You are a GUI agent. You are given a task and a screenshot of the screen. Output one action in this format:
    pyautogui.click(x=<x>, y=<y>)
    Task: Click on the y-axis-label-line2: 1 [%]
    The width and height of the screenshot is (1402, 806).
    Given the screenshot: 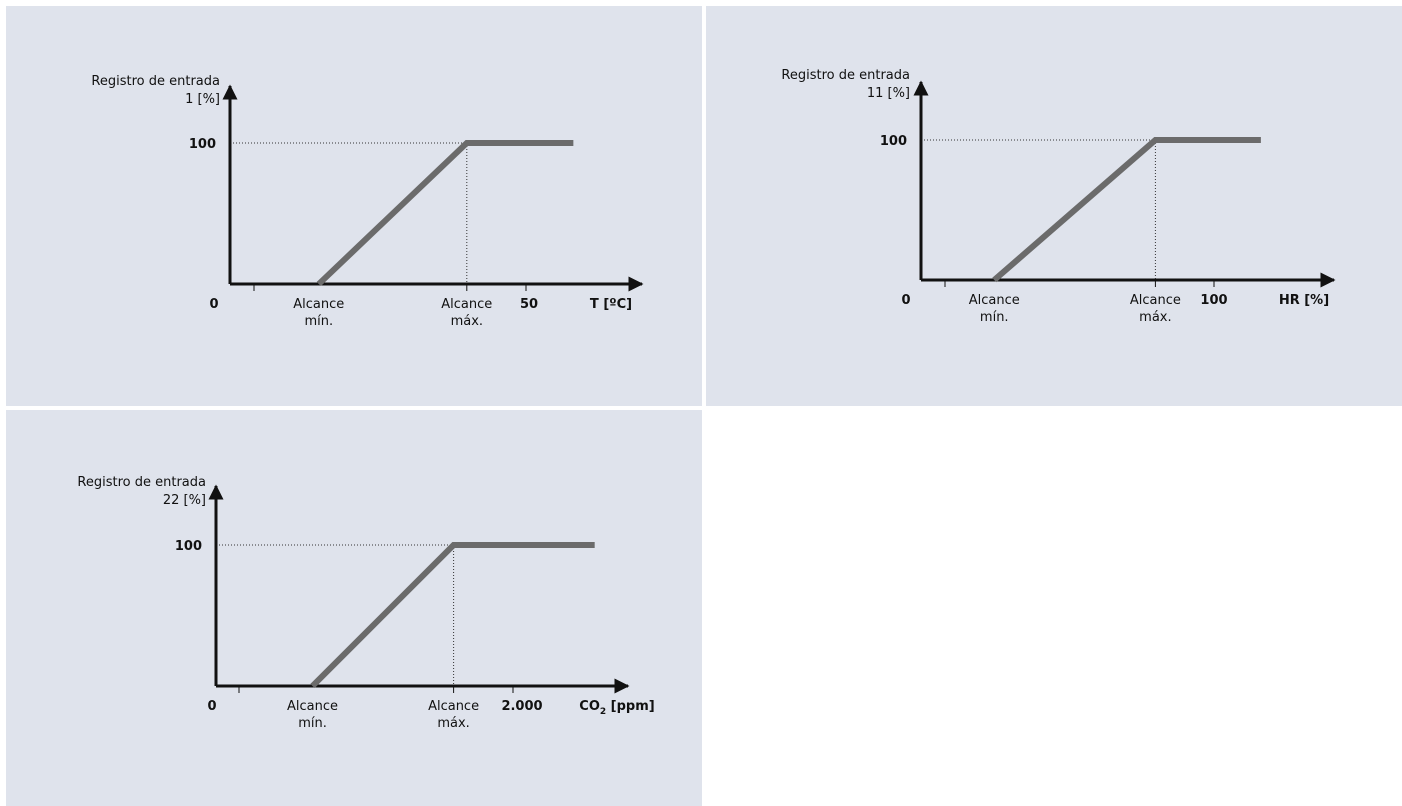 What is the action you would take?
    pyautogui.click(x=202, y=99)
    